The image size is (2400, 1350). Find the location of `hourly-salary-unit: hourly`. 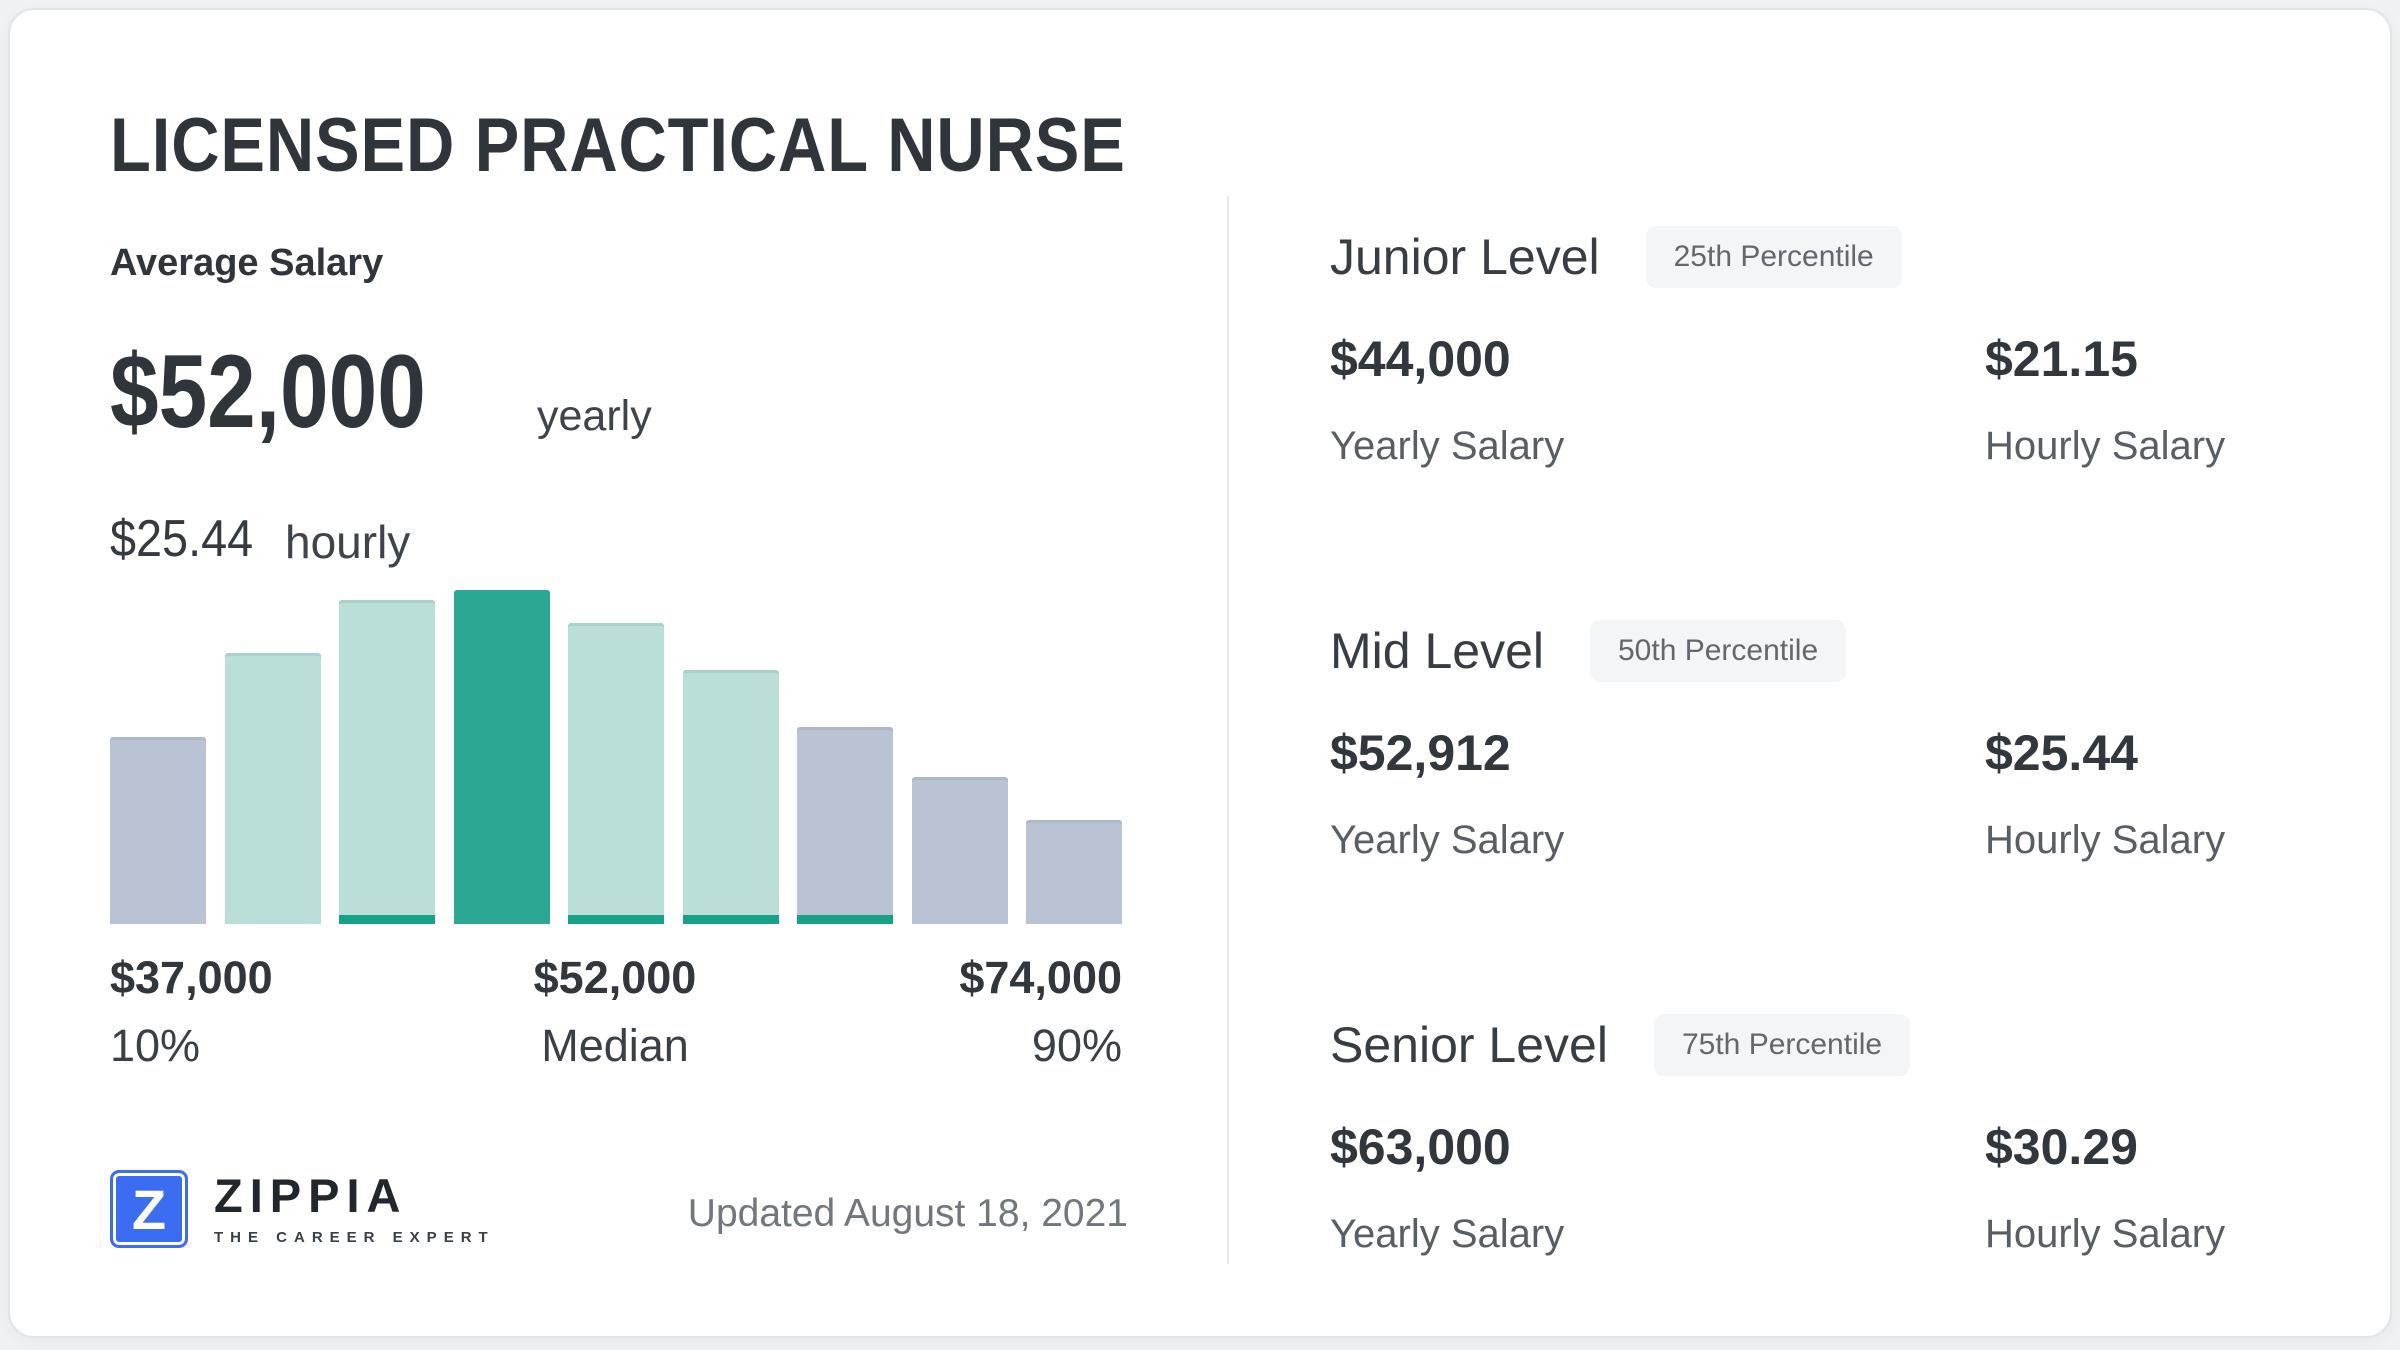

hourly-salary-unit: hourly is located at coordinates (348, 542).